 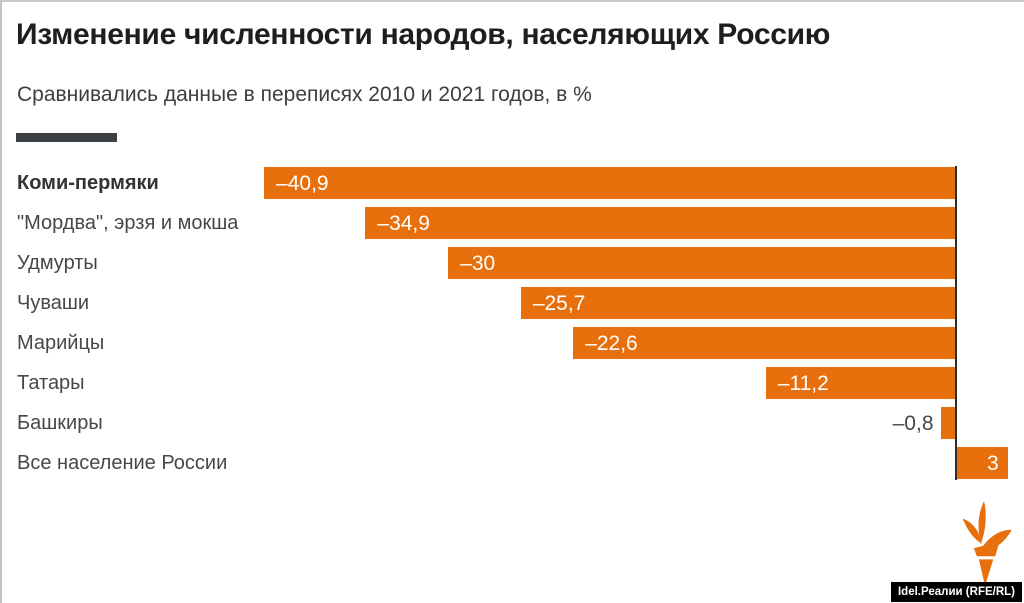 What do you see at coordinates (993, 463) in the screenshot?
I see `bar-value: 3` at bounding box center [993, 463].